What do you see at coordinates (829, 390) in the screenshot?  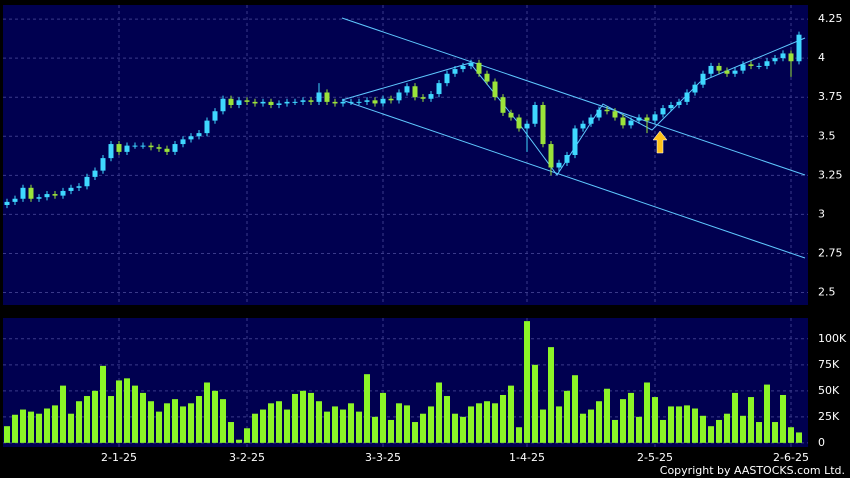 I see `y-tick-label: 50K` at bounding box center [829, 390].